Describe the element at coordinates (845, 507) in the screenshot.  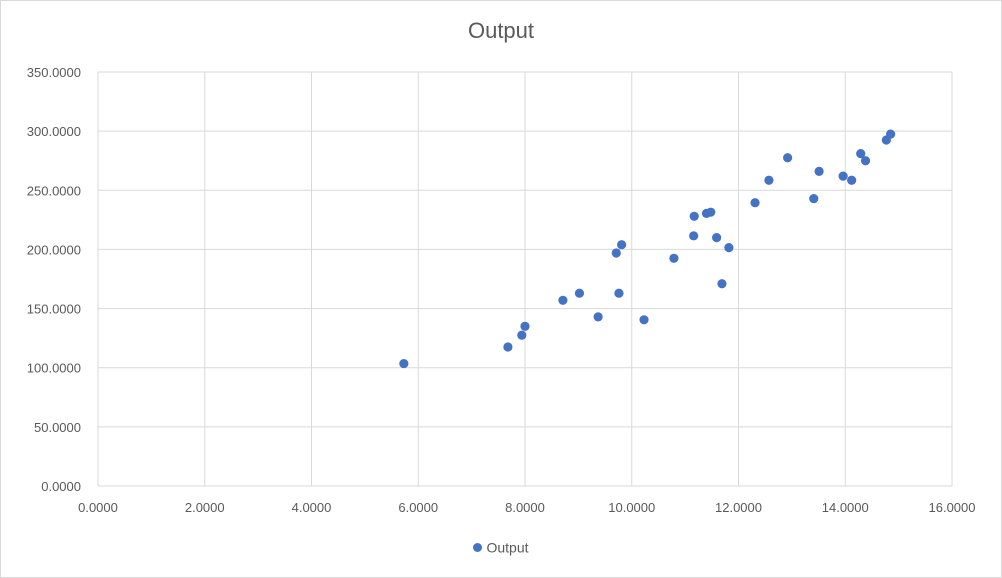
I see `x-tick-label: 14.0000` at that location.